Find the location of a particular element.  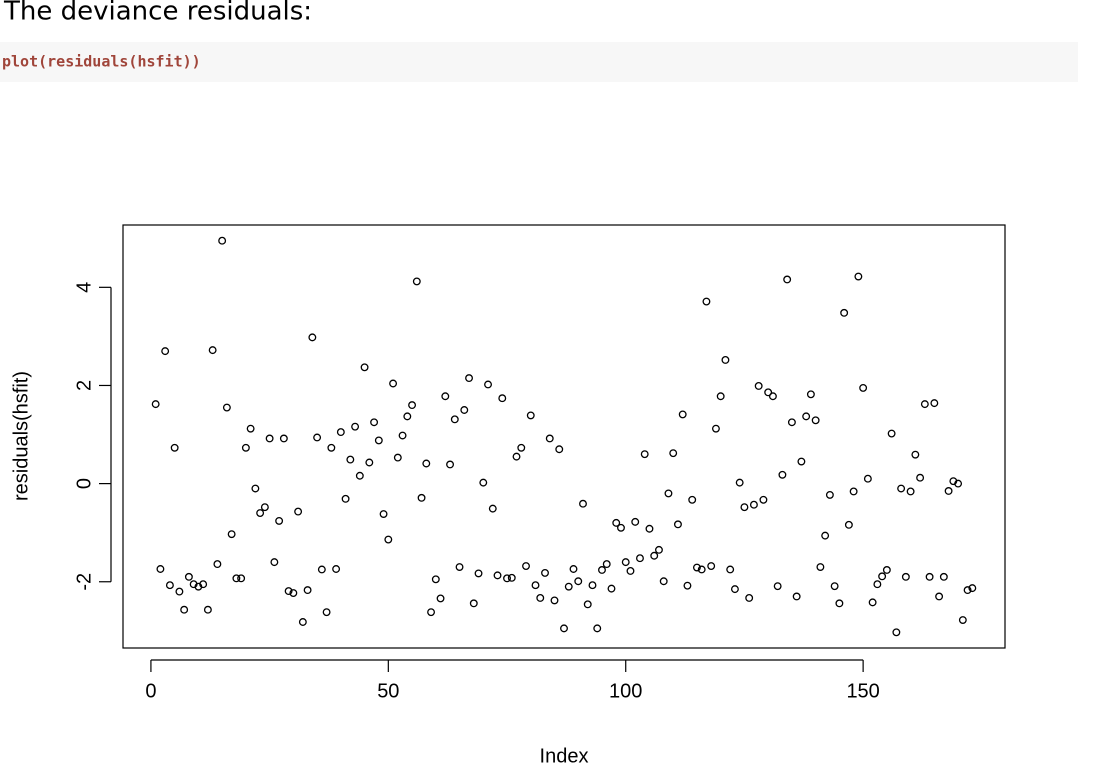

y-tick-label: 2 is located at coordinates (84, 385).